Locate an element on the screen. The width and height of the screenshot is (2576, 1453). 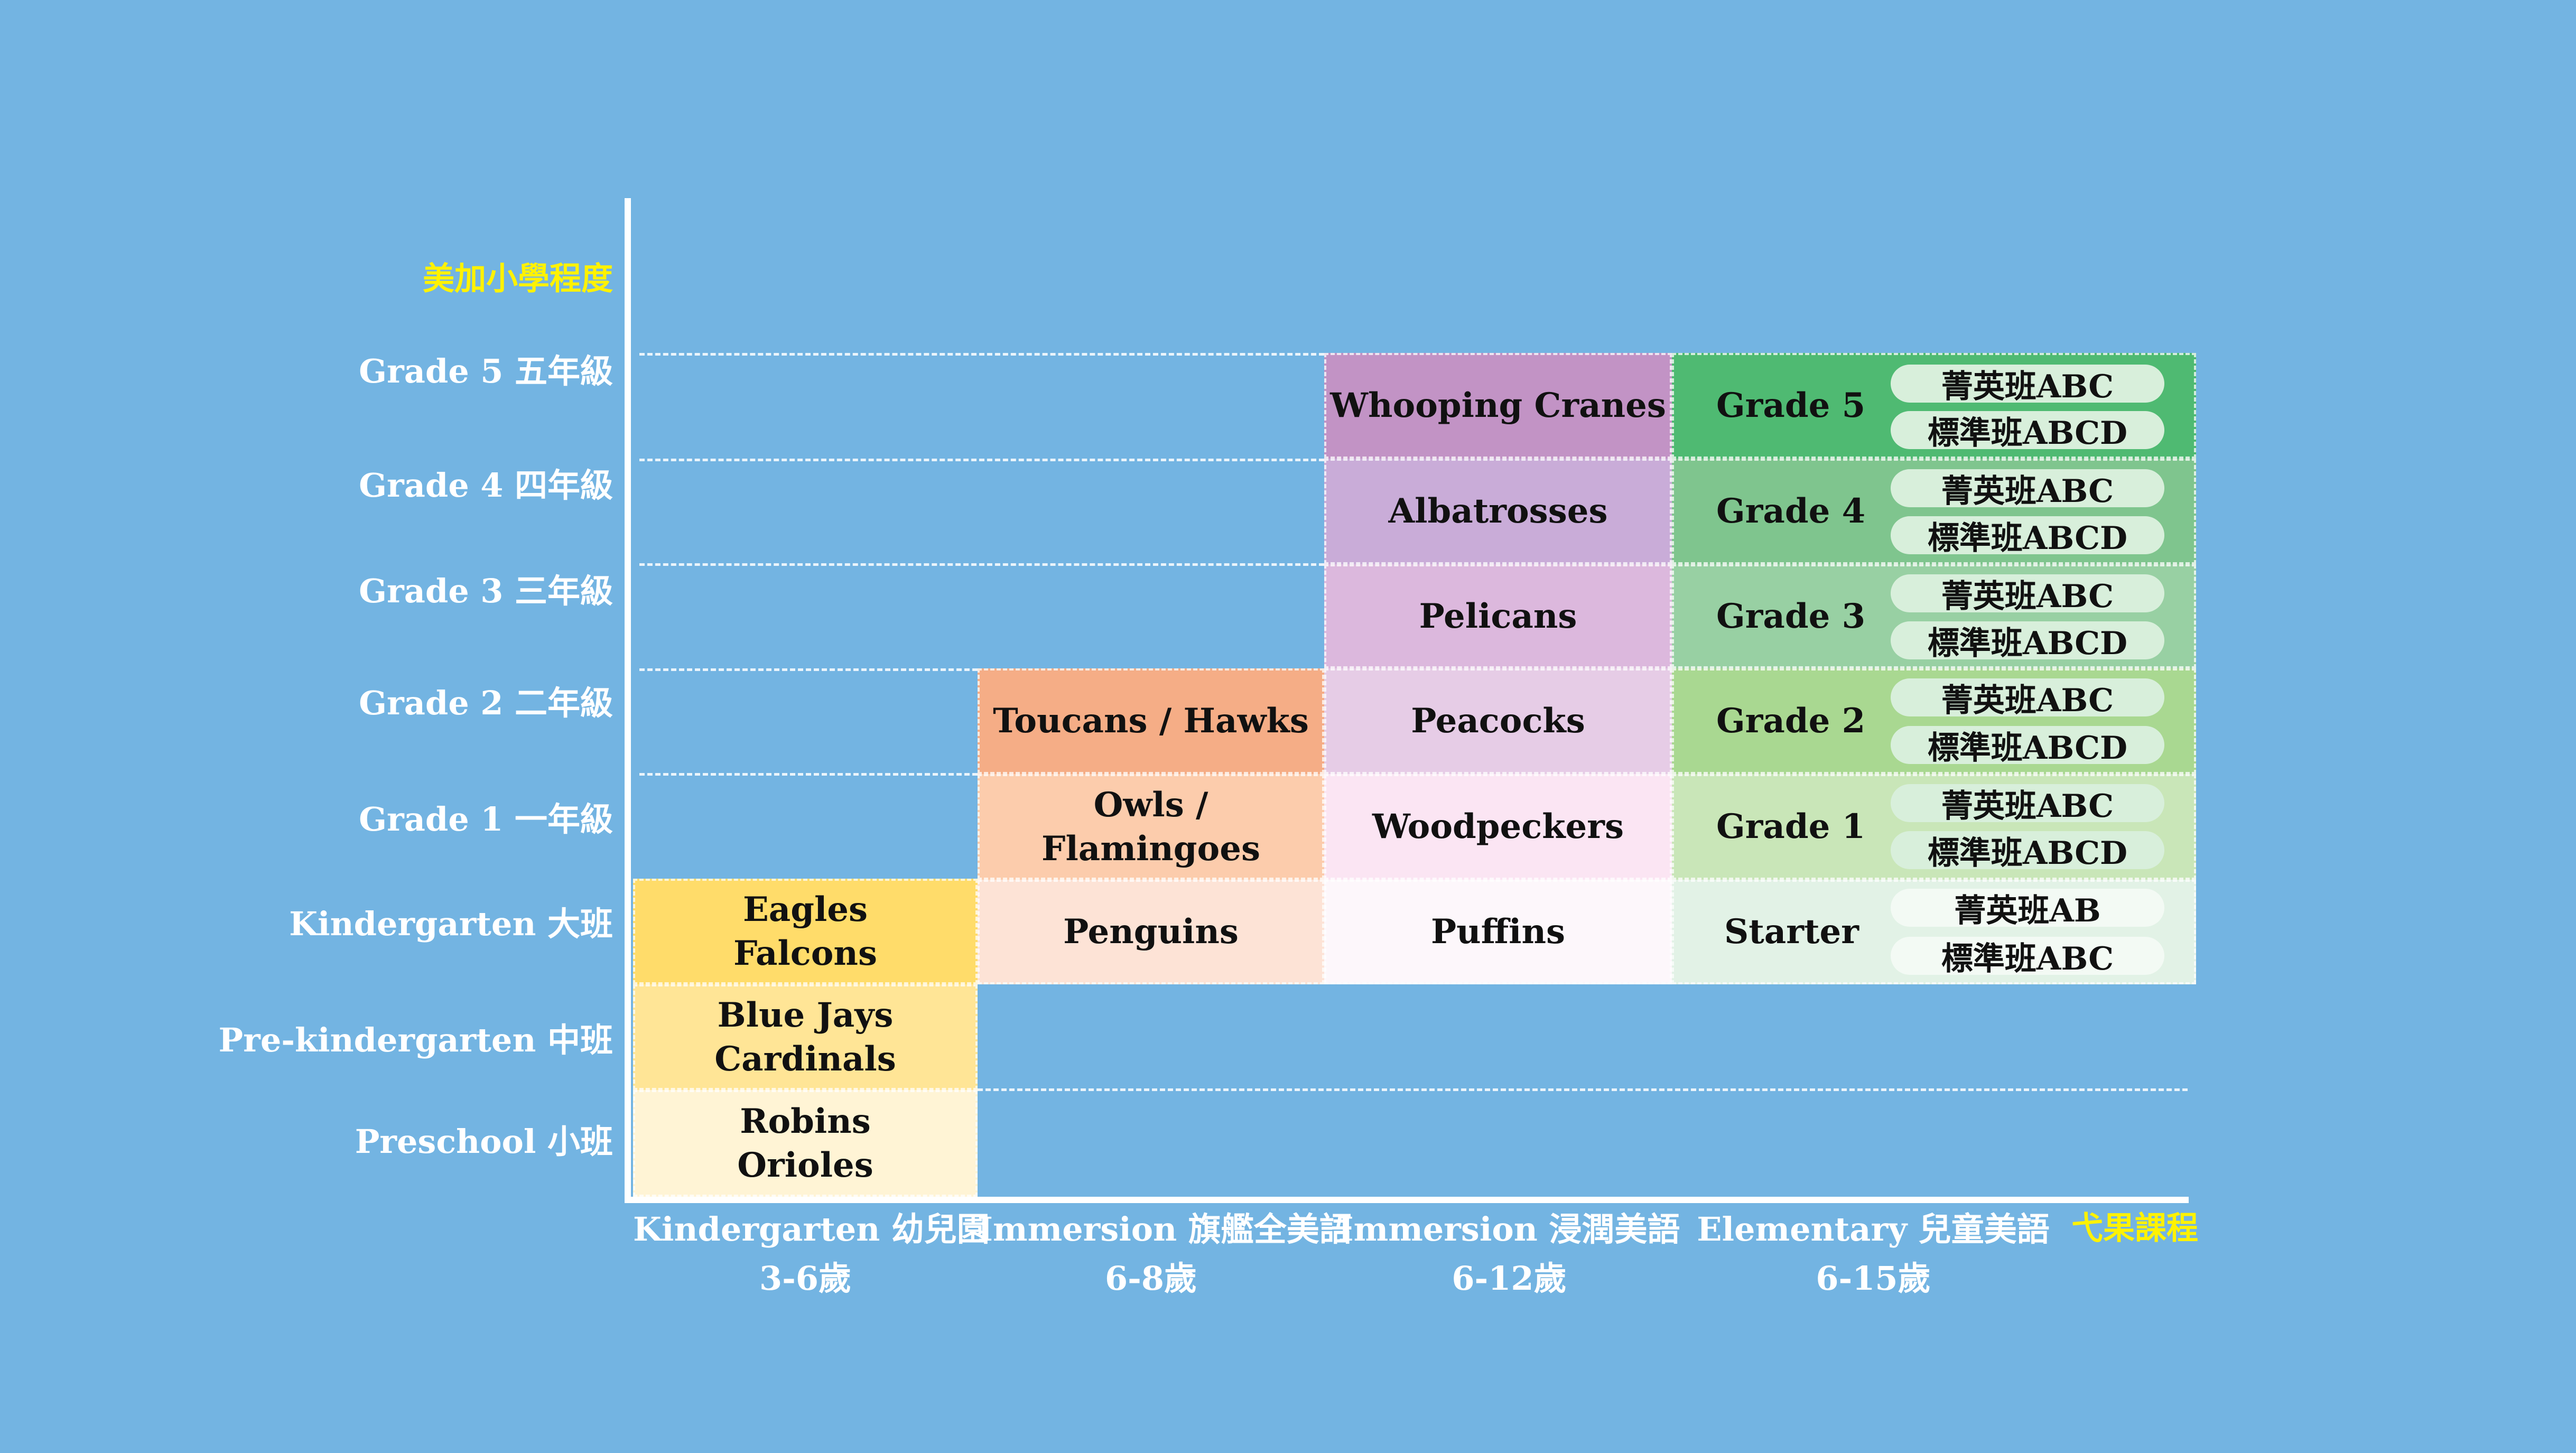
flagship-cell-owls-flamingoes: Owls / Flamingoes is located at coordinates (1151, 827).